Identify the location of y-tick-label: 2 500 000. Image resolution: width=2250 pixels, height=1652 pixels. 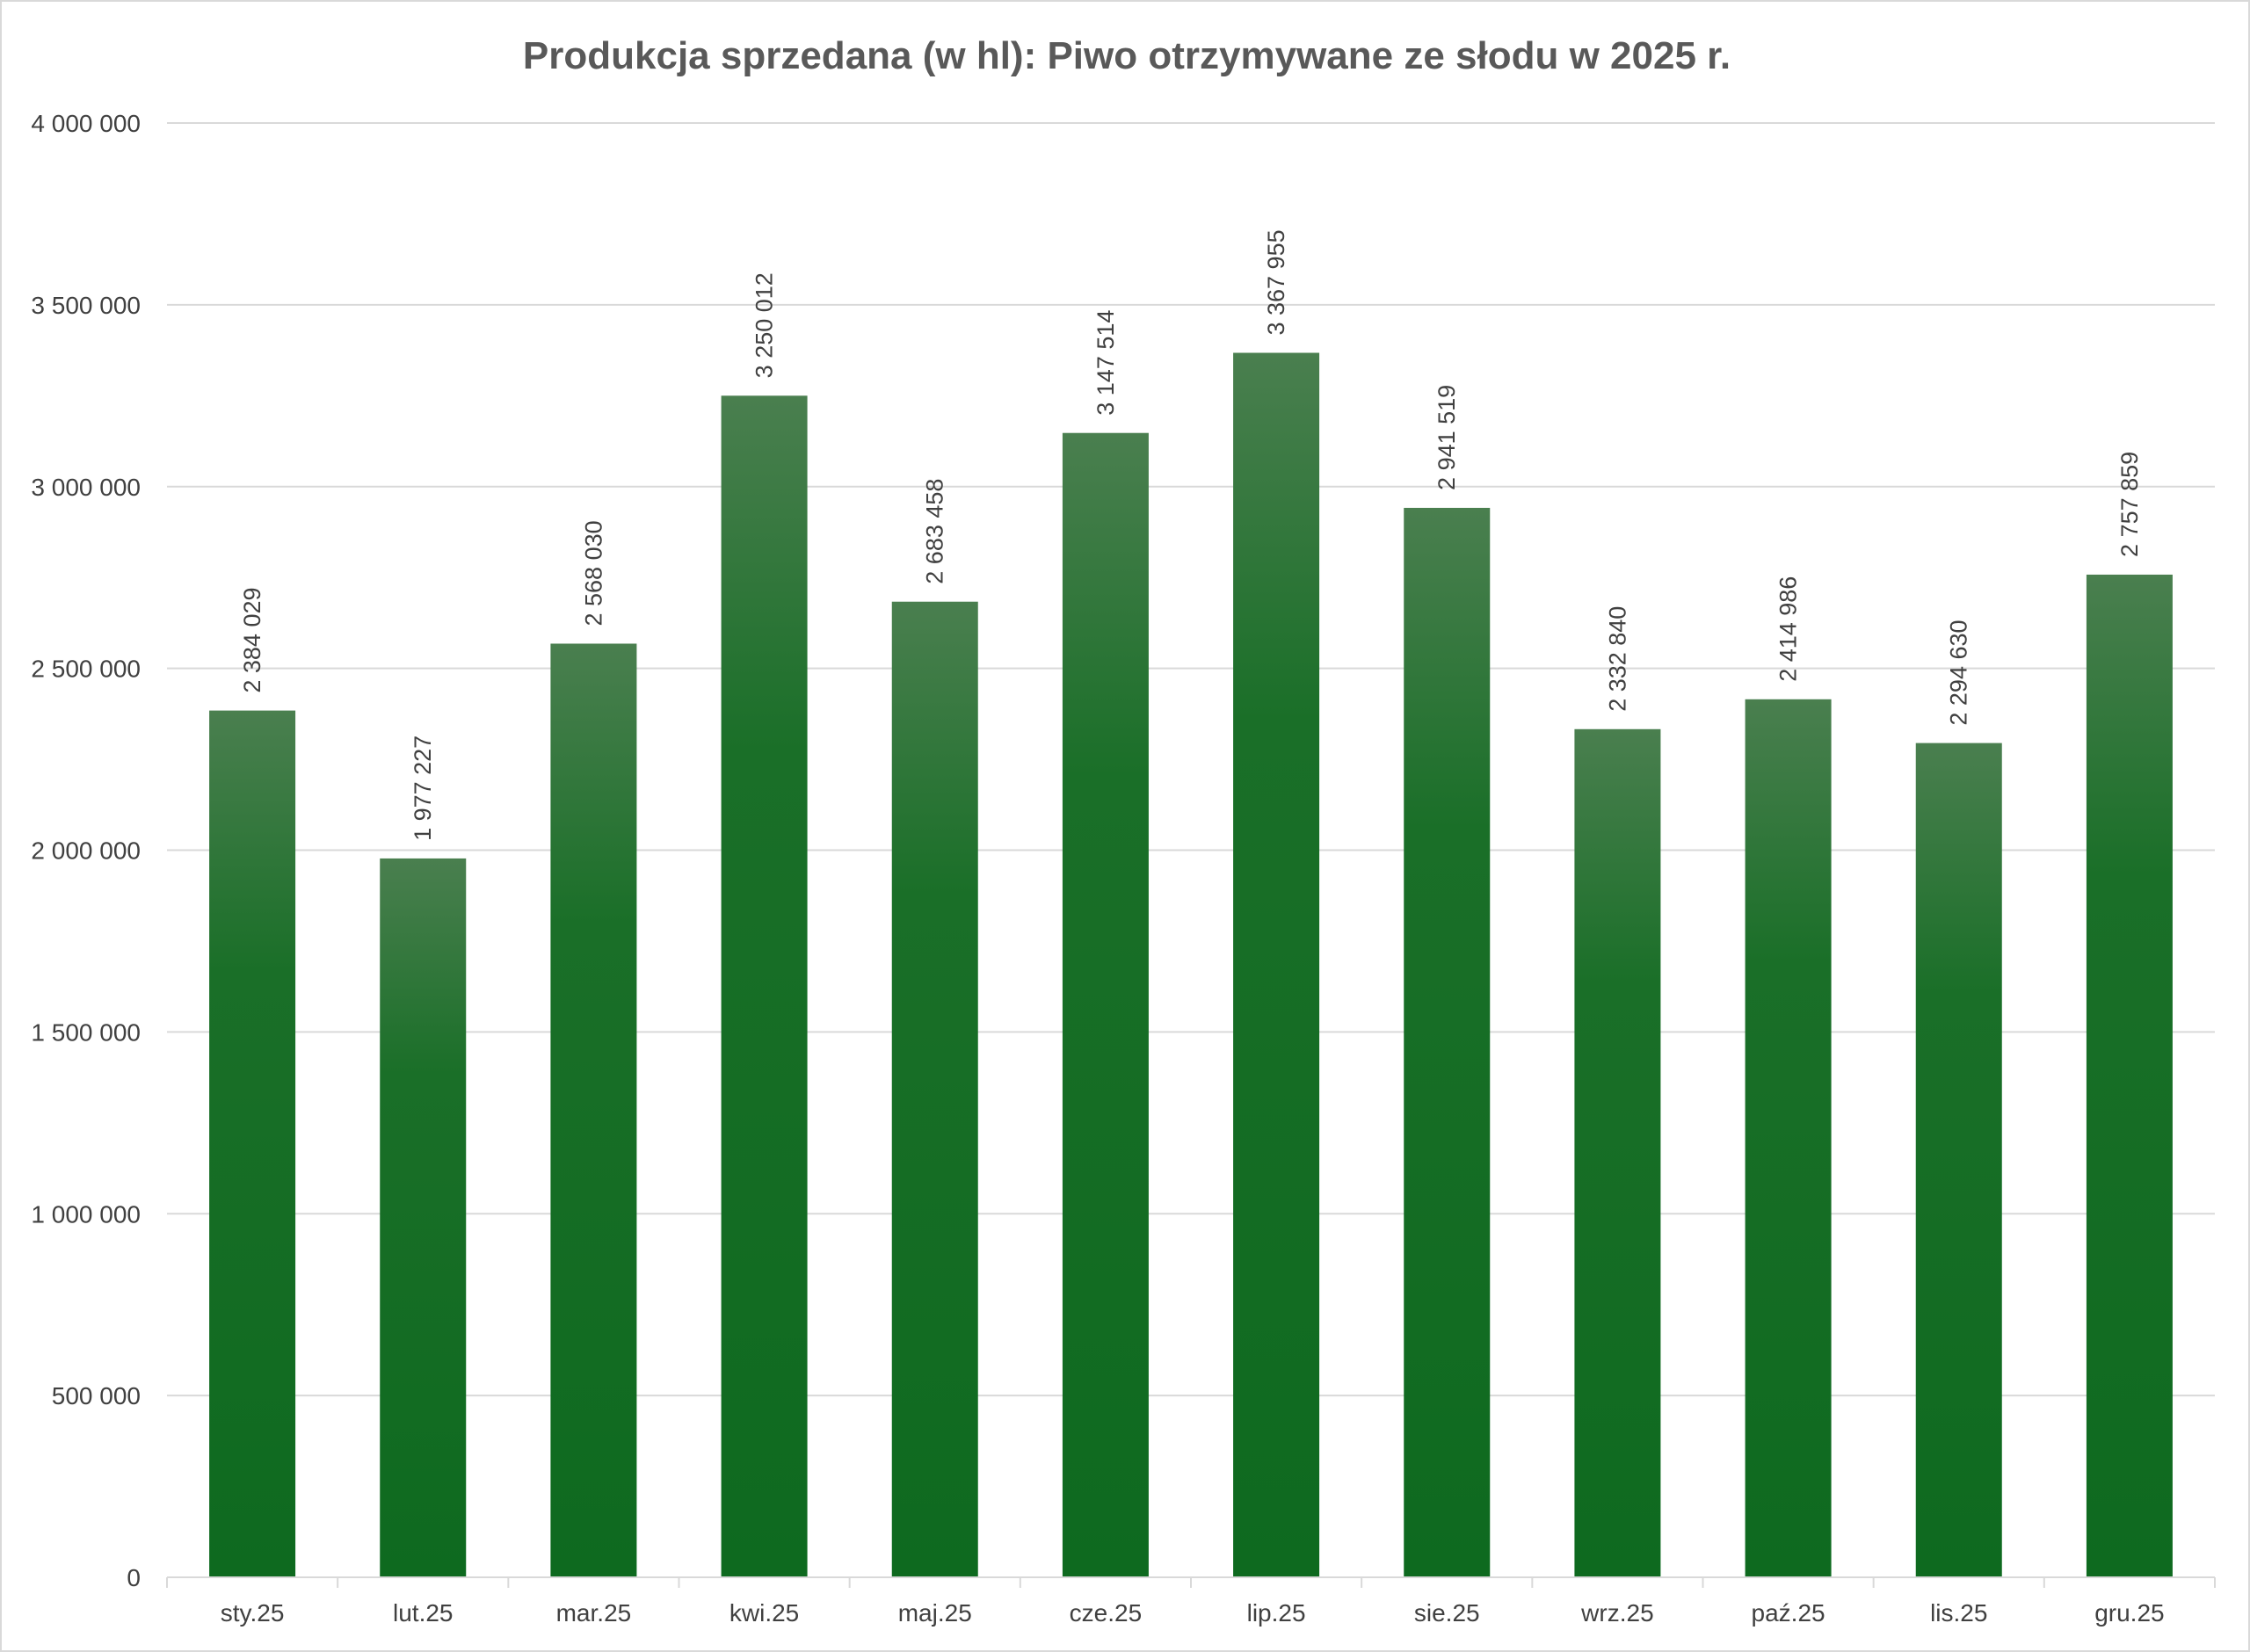
(86, 669).